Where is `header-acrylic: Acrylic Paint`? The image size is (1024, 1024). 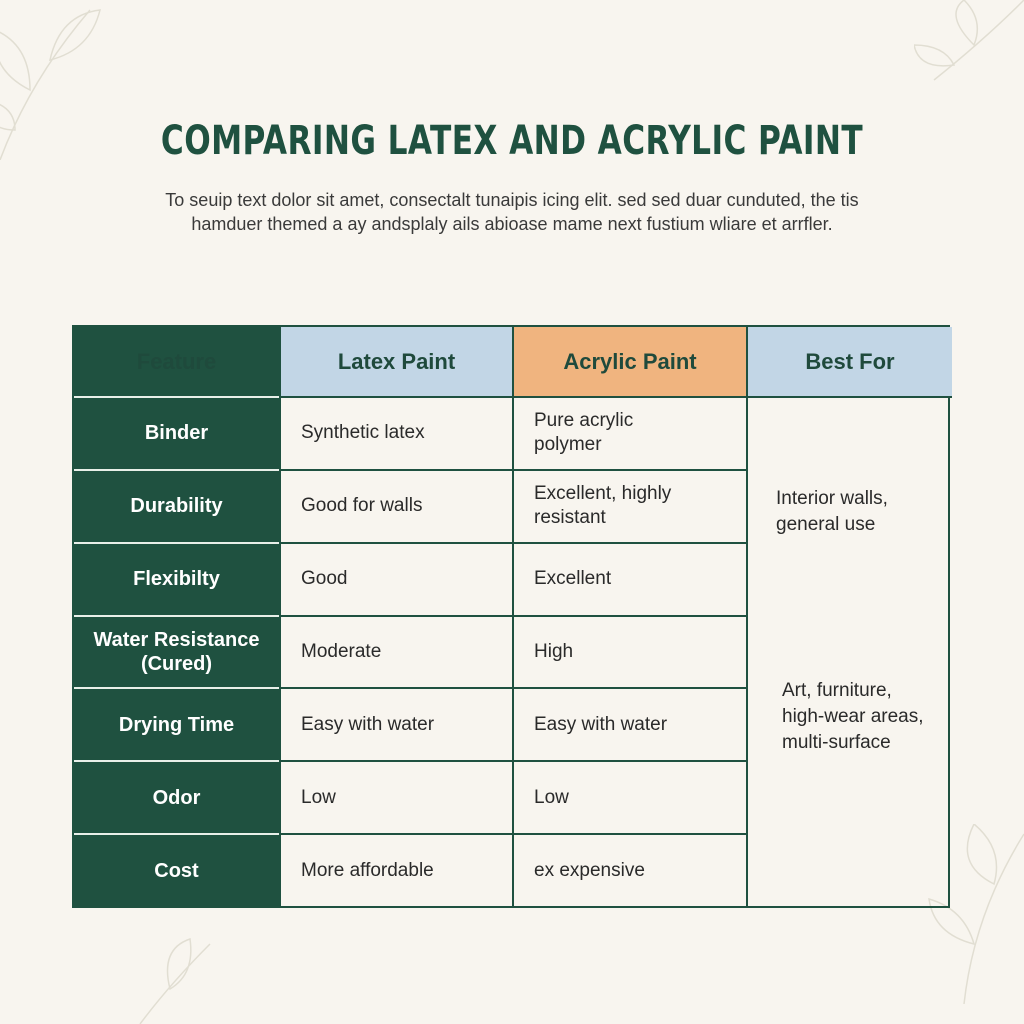 header-acrylic: Acrylic Paint is located at coordinates (629, 361).